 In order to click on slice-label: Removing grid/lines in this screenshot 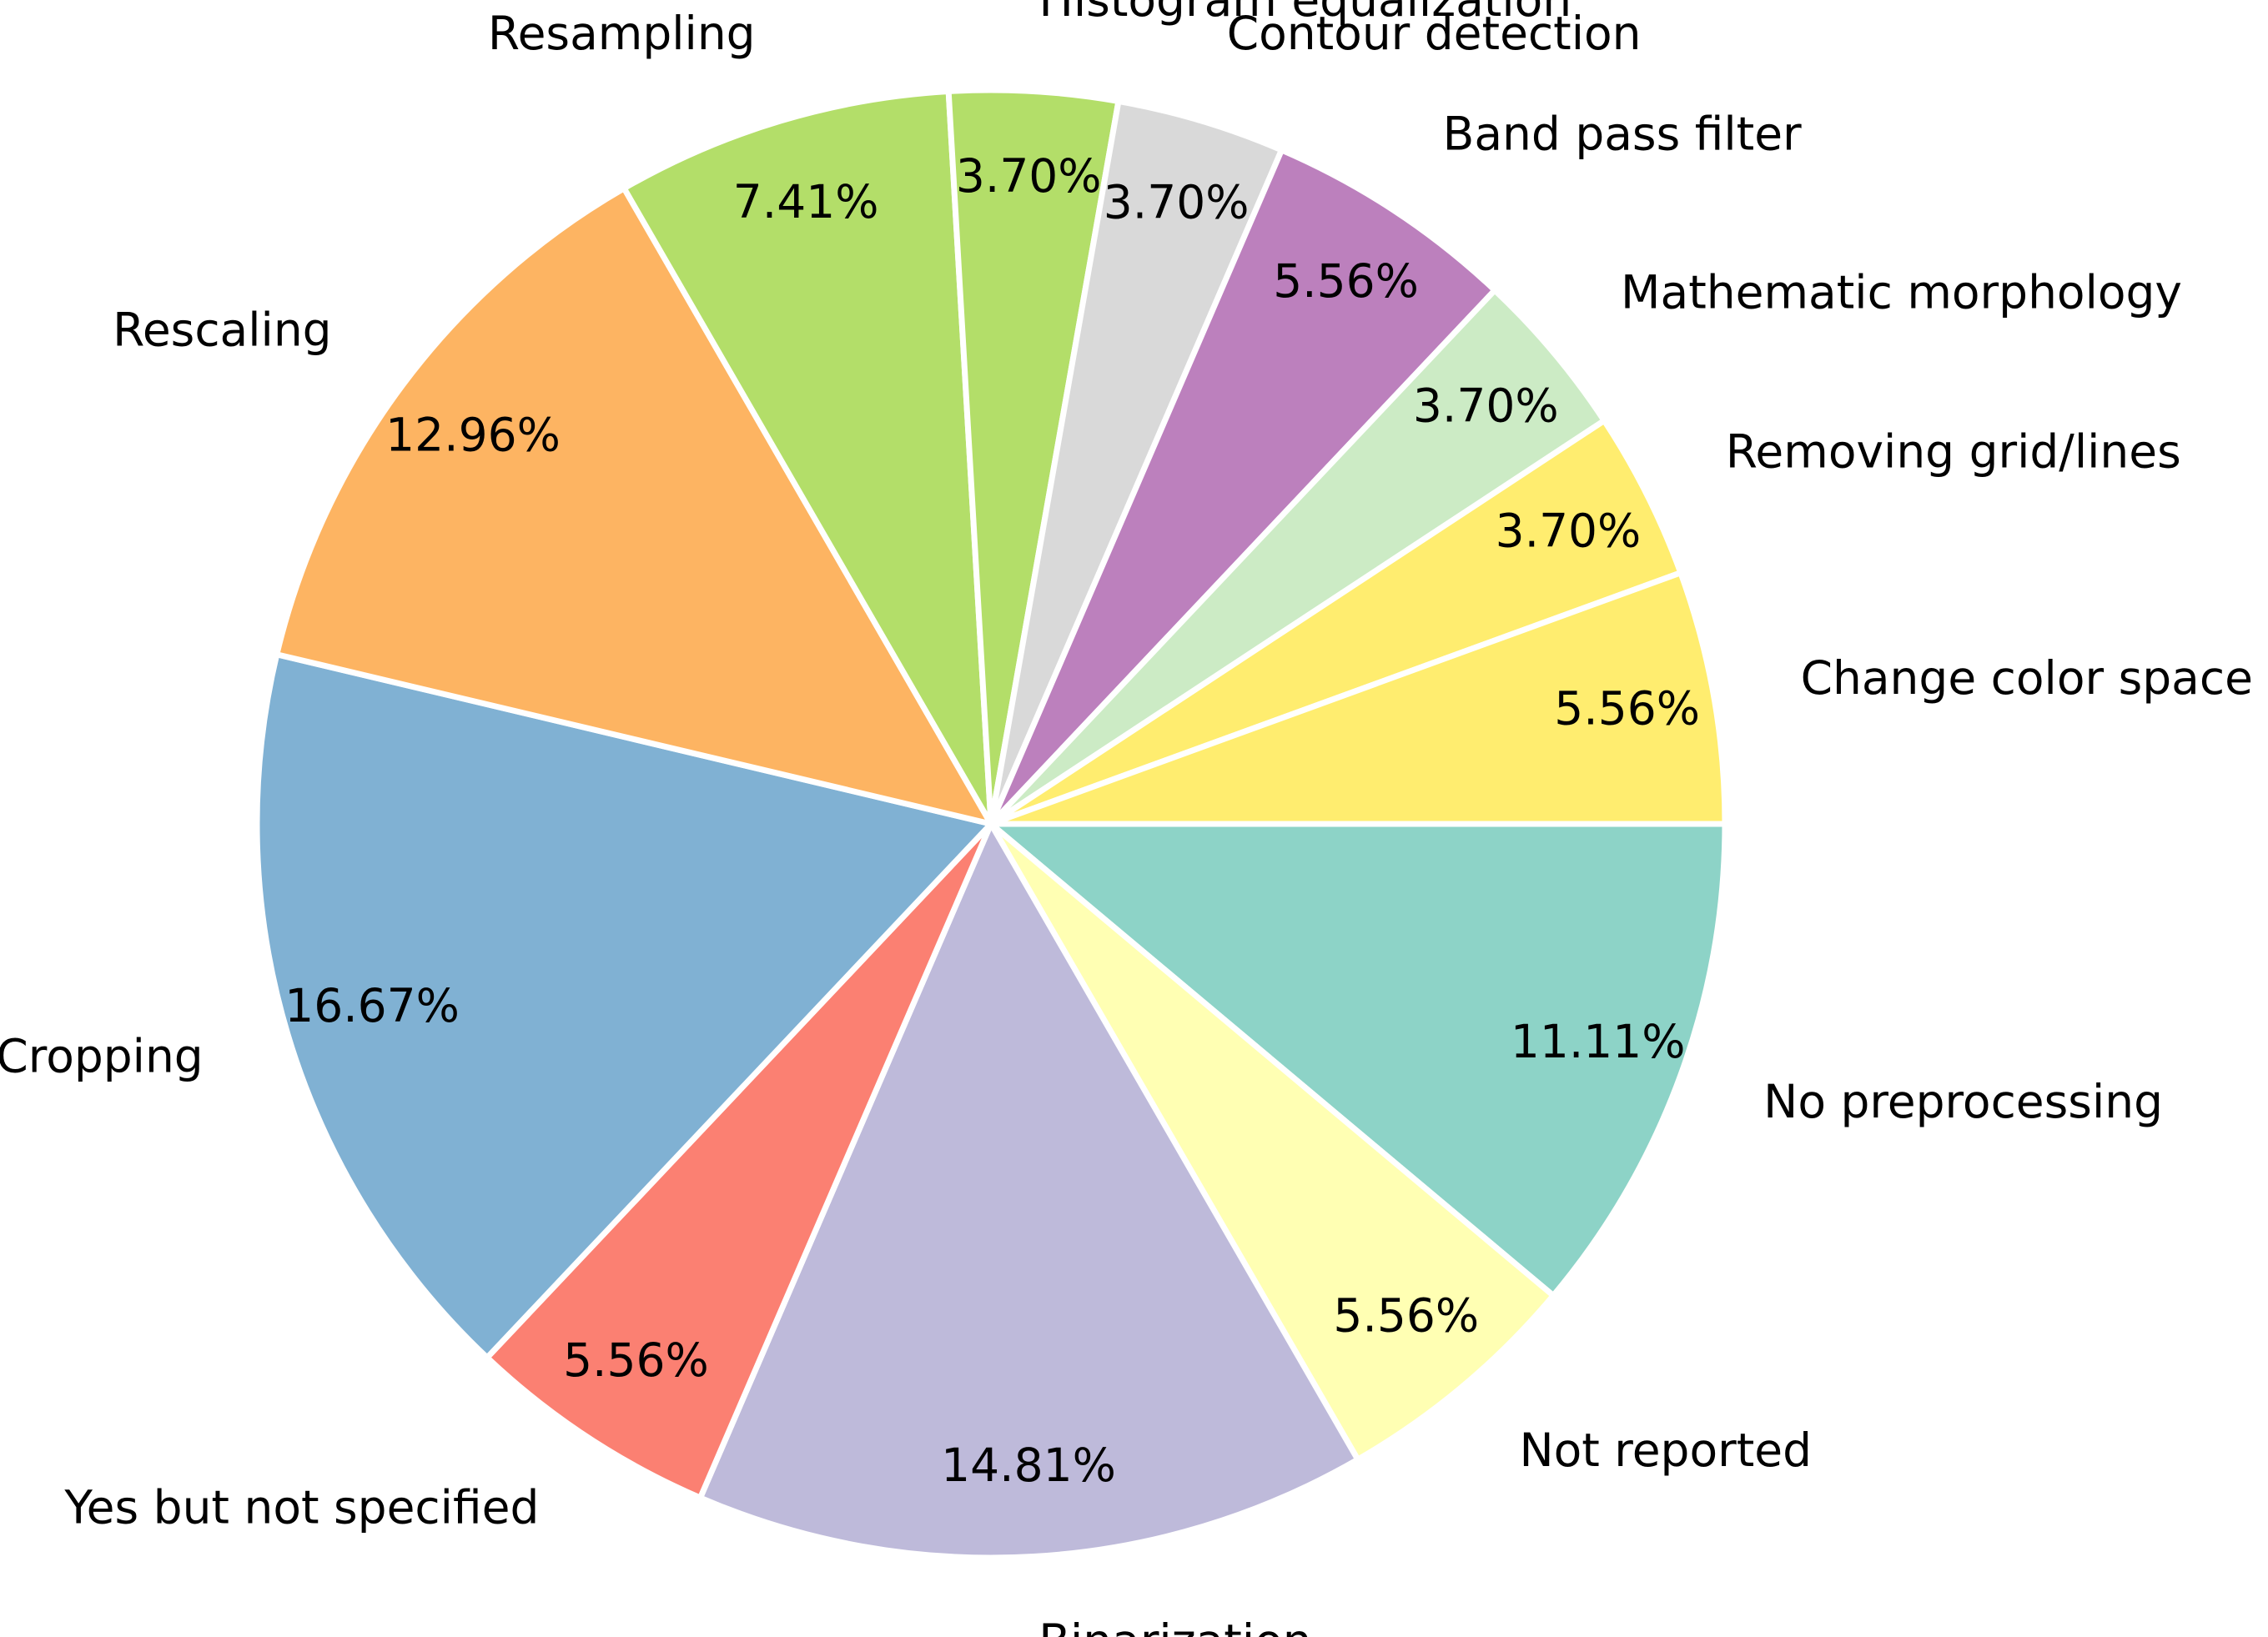, I will do `click(1954, 452)`.